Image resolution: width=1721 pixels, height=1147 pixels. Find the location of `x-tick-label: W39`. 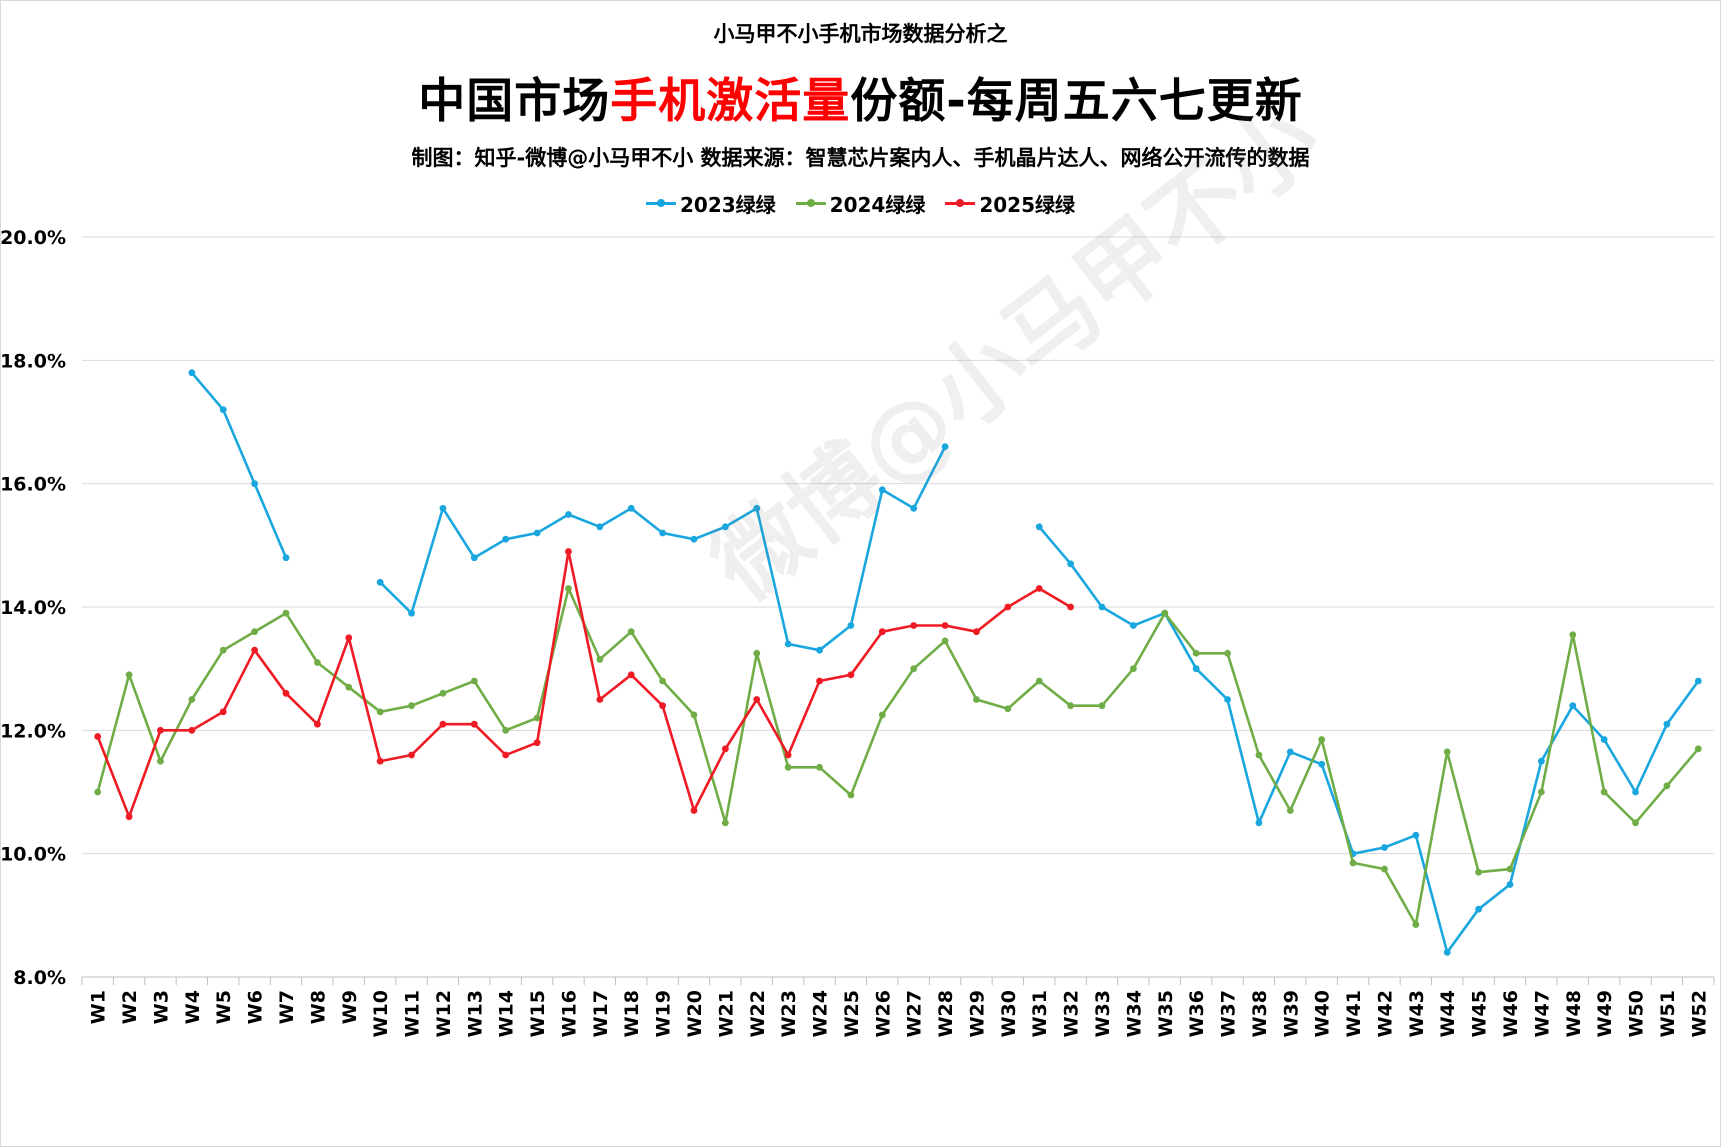

x-tick-label: W39 is located at coordinates (1291, 1013).